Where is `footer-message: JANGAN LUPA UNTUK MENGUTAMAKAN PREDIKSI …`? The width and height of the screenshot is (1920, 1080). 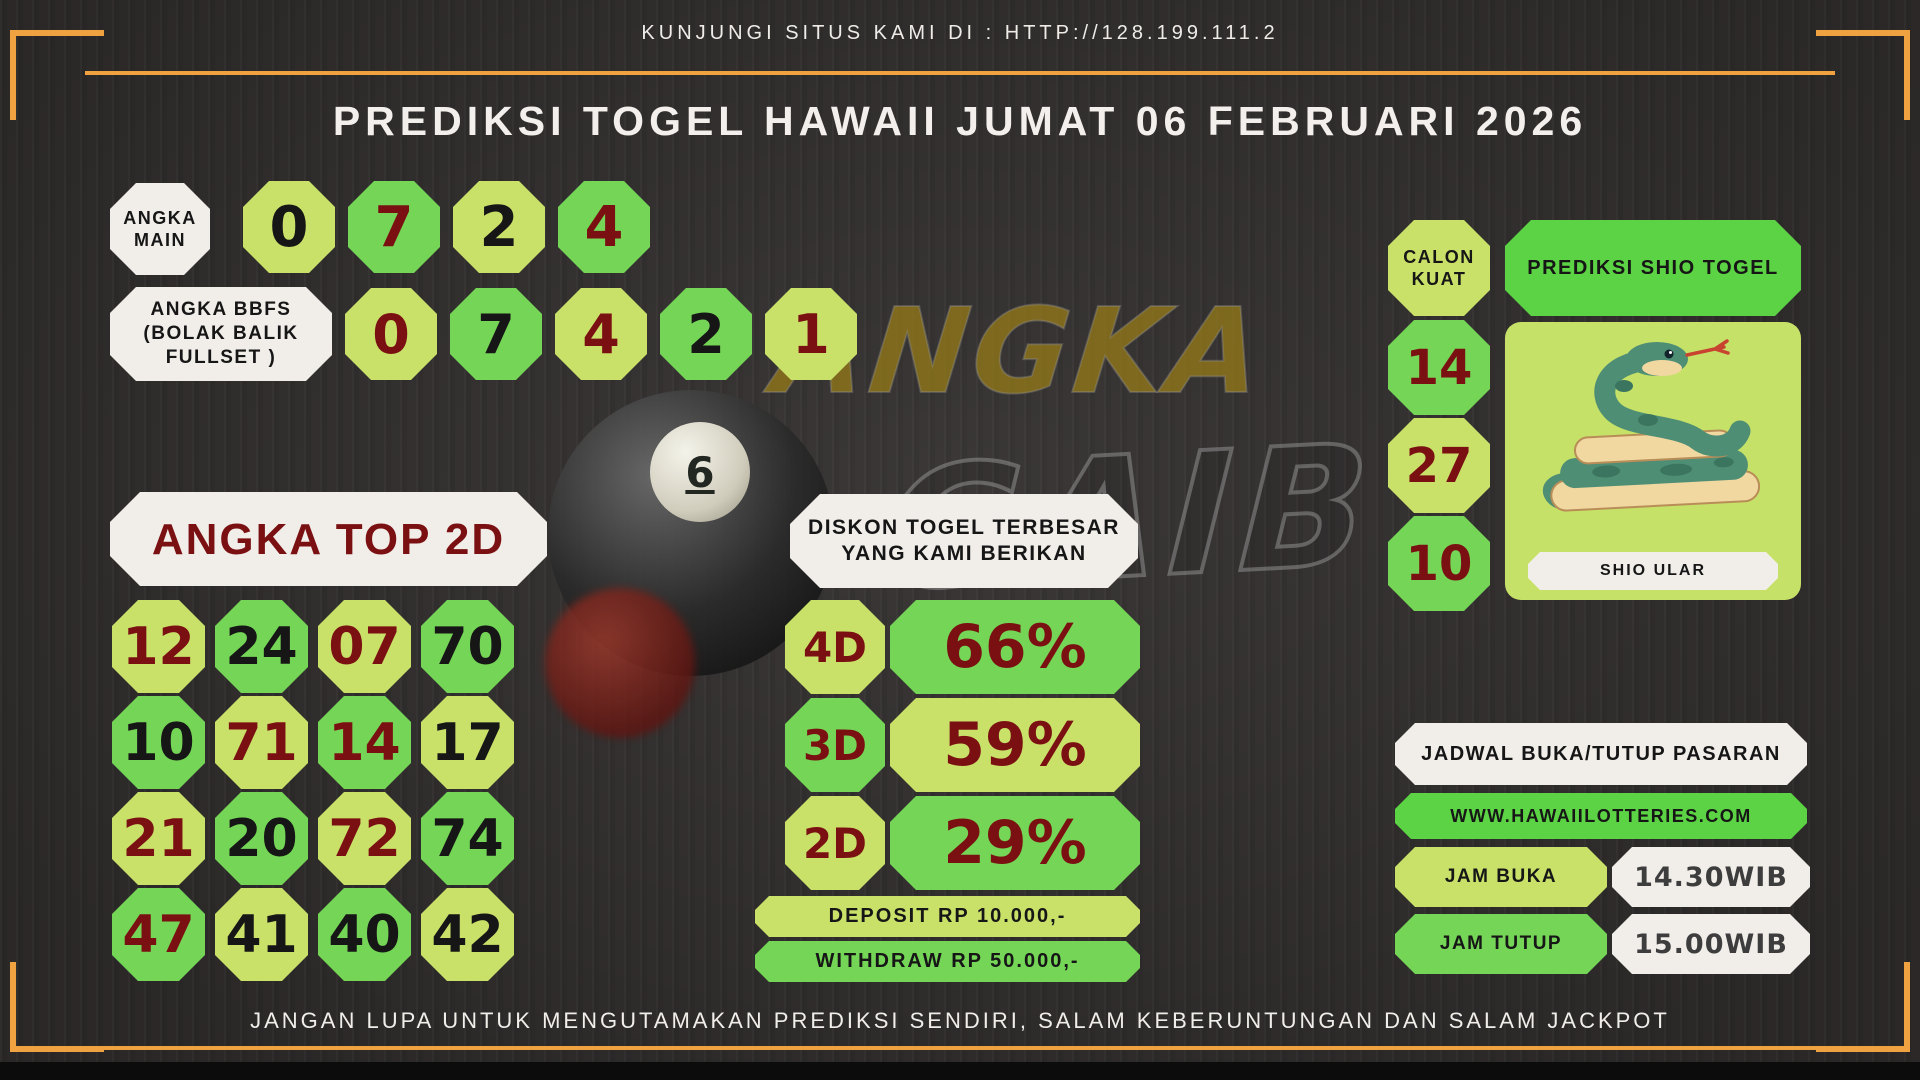
footer-message: JANGAN LUPA UNTUK MENGUTAMAKAN PREDIKSI … is located at coordinates (960, 1020).